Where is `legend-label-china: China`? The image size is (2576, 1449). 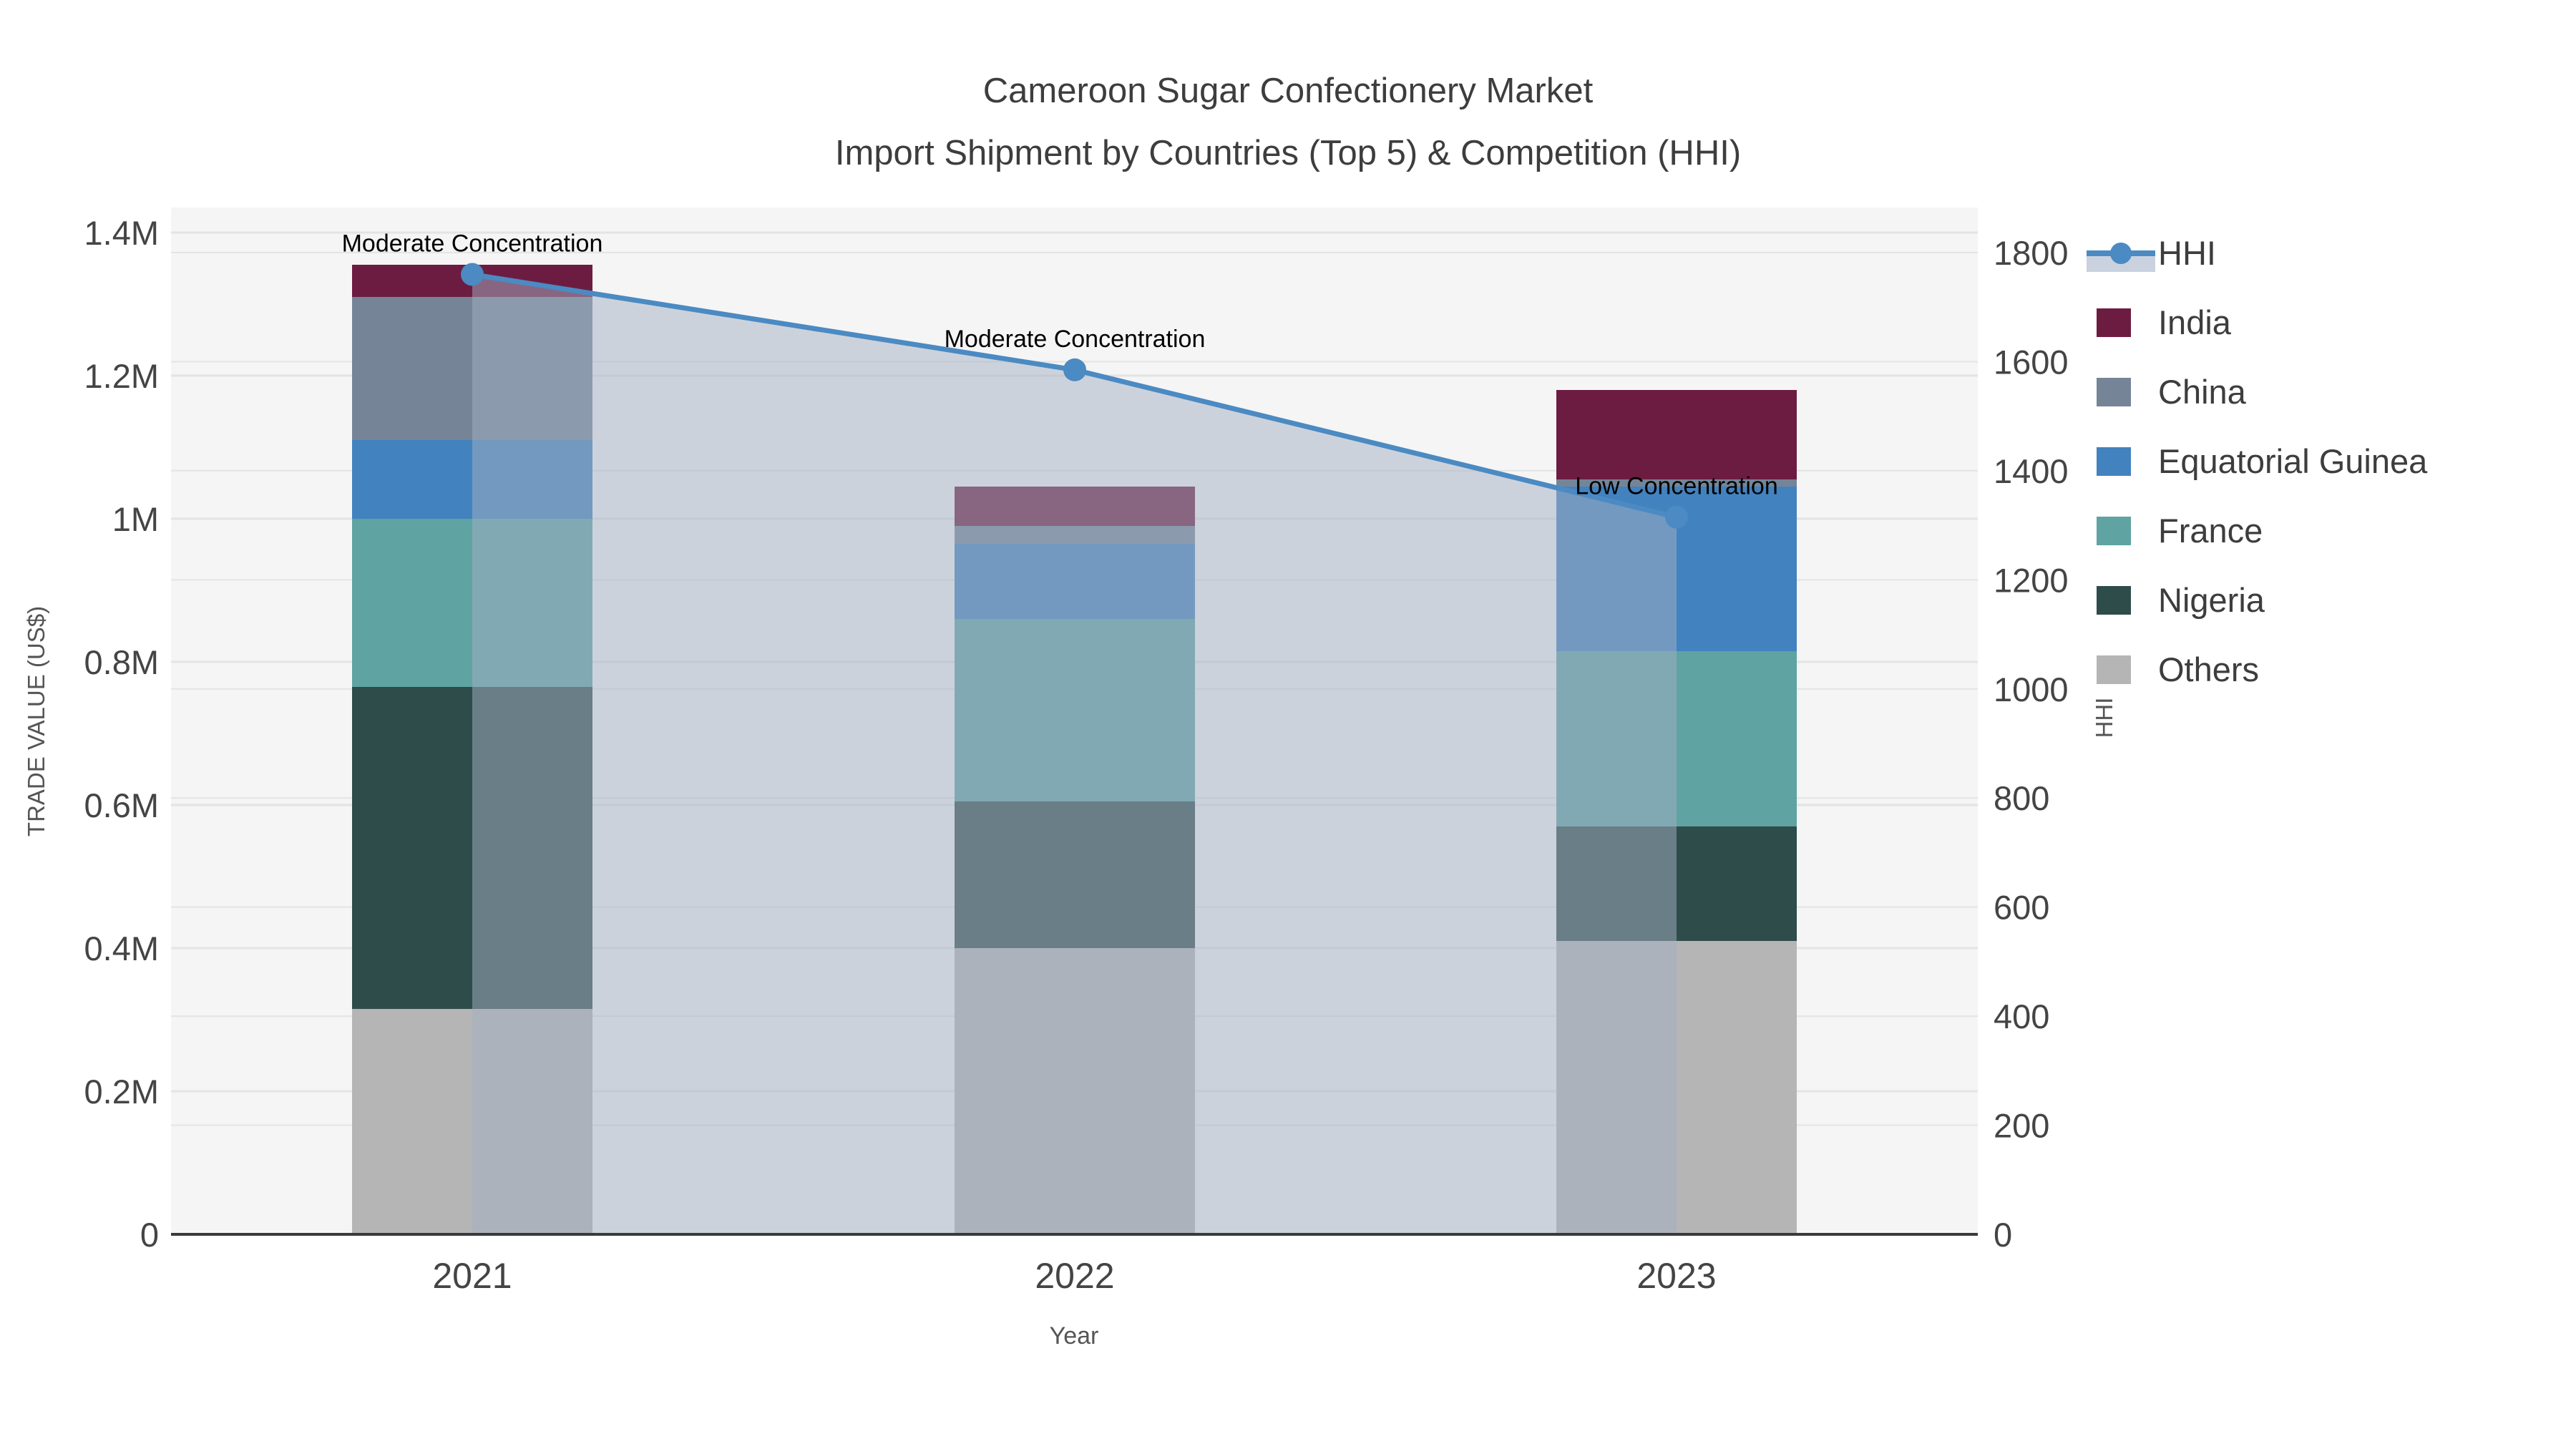 legend-label-china: China is located at coordinates (2202, 392).